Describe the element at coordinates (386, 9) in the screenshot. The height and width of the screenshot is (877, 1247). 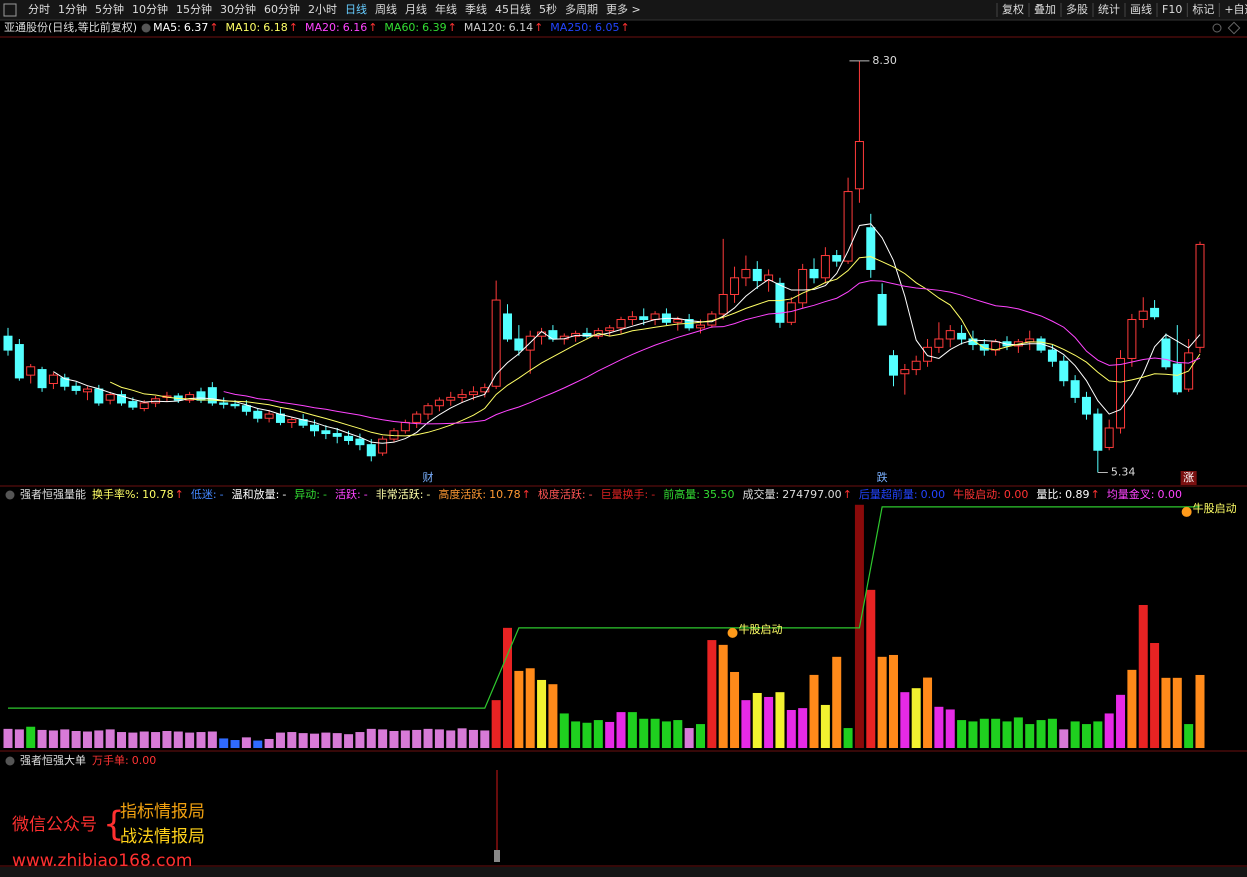
I see `toolbar-tab: 周线` at that location.